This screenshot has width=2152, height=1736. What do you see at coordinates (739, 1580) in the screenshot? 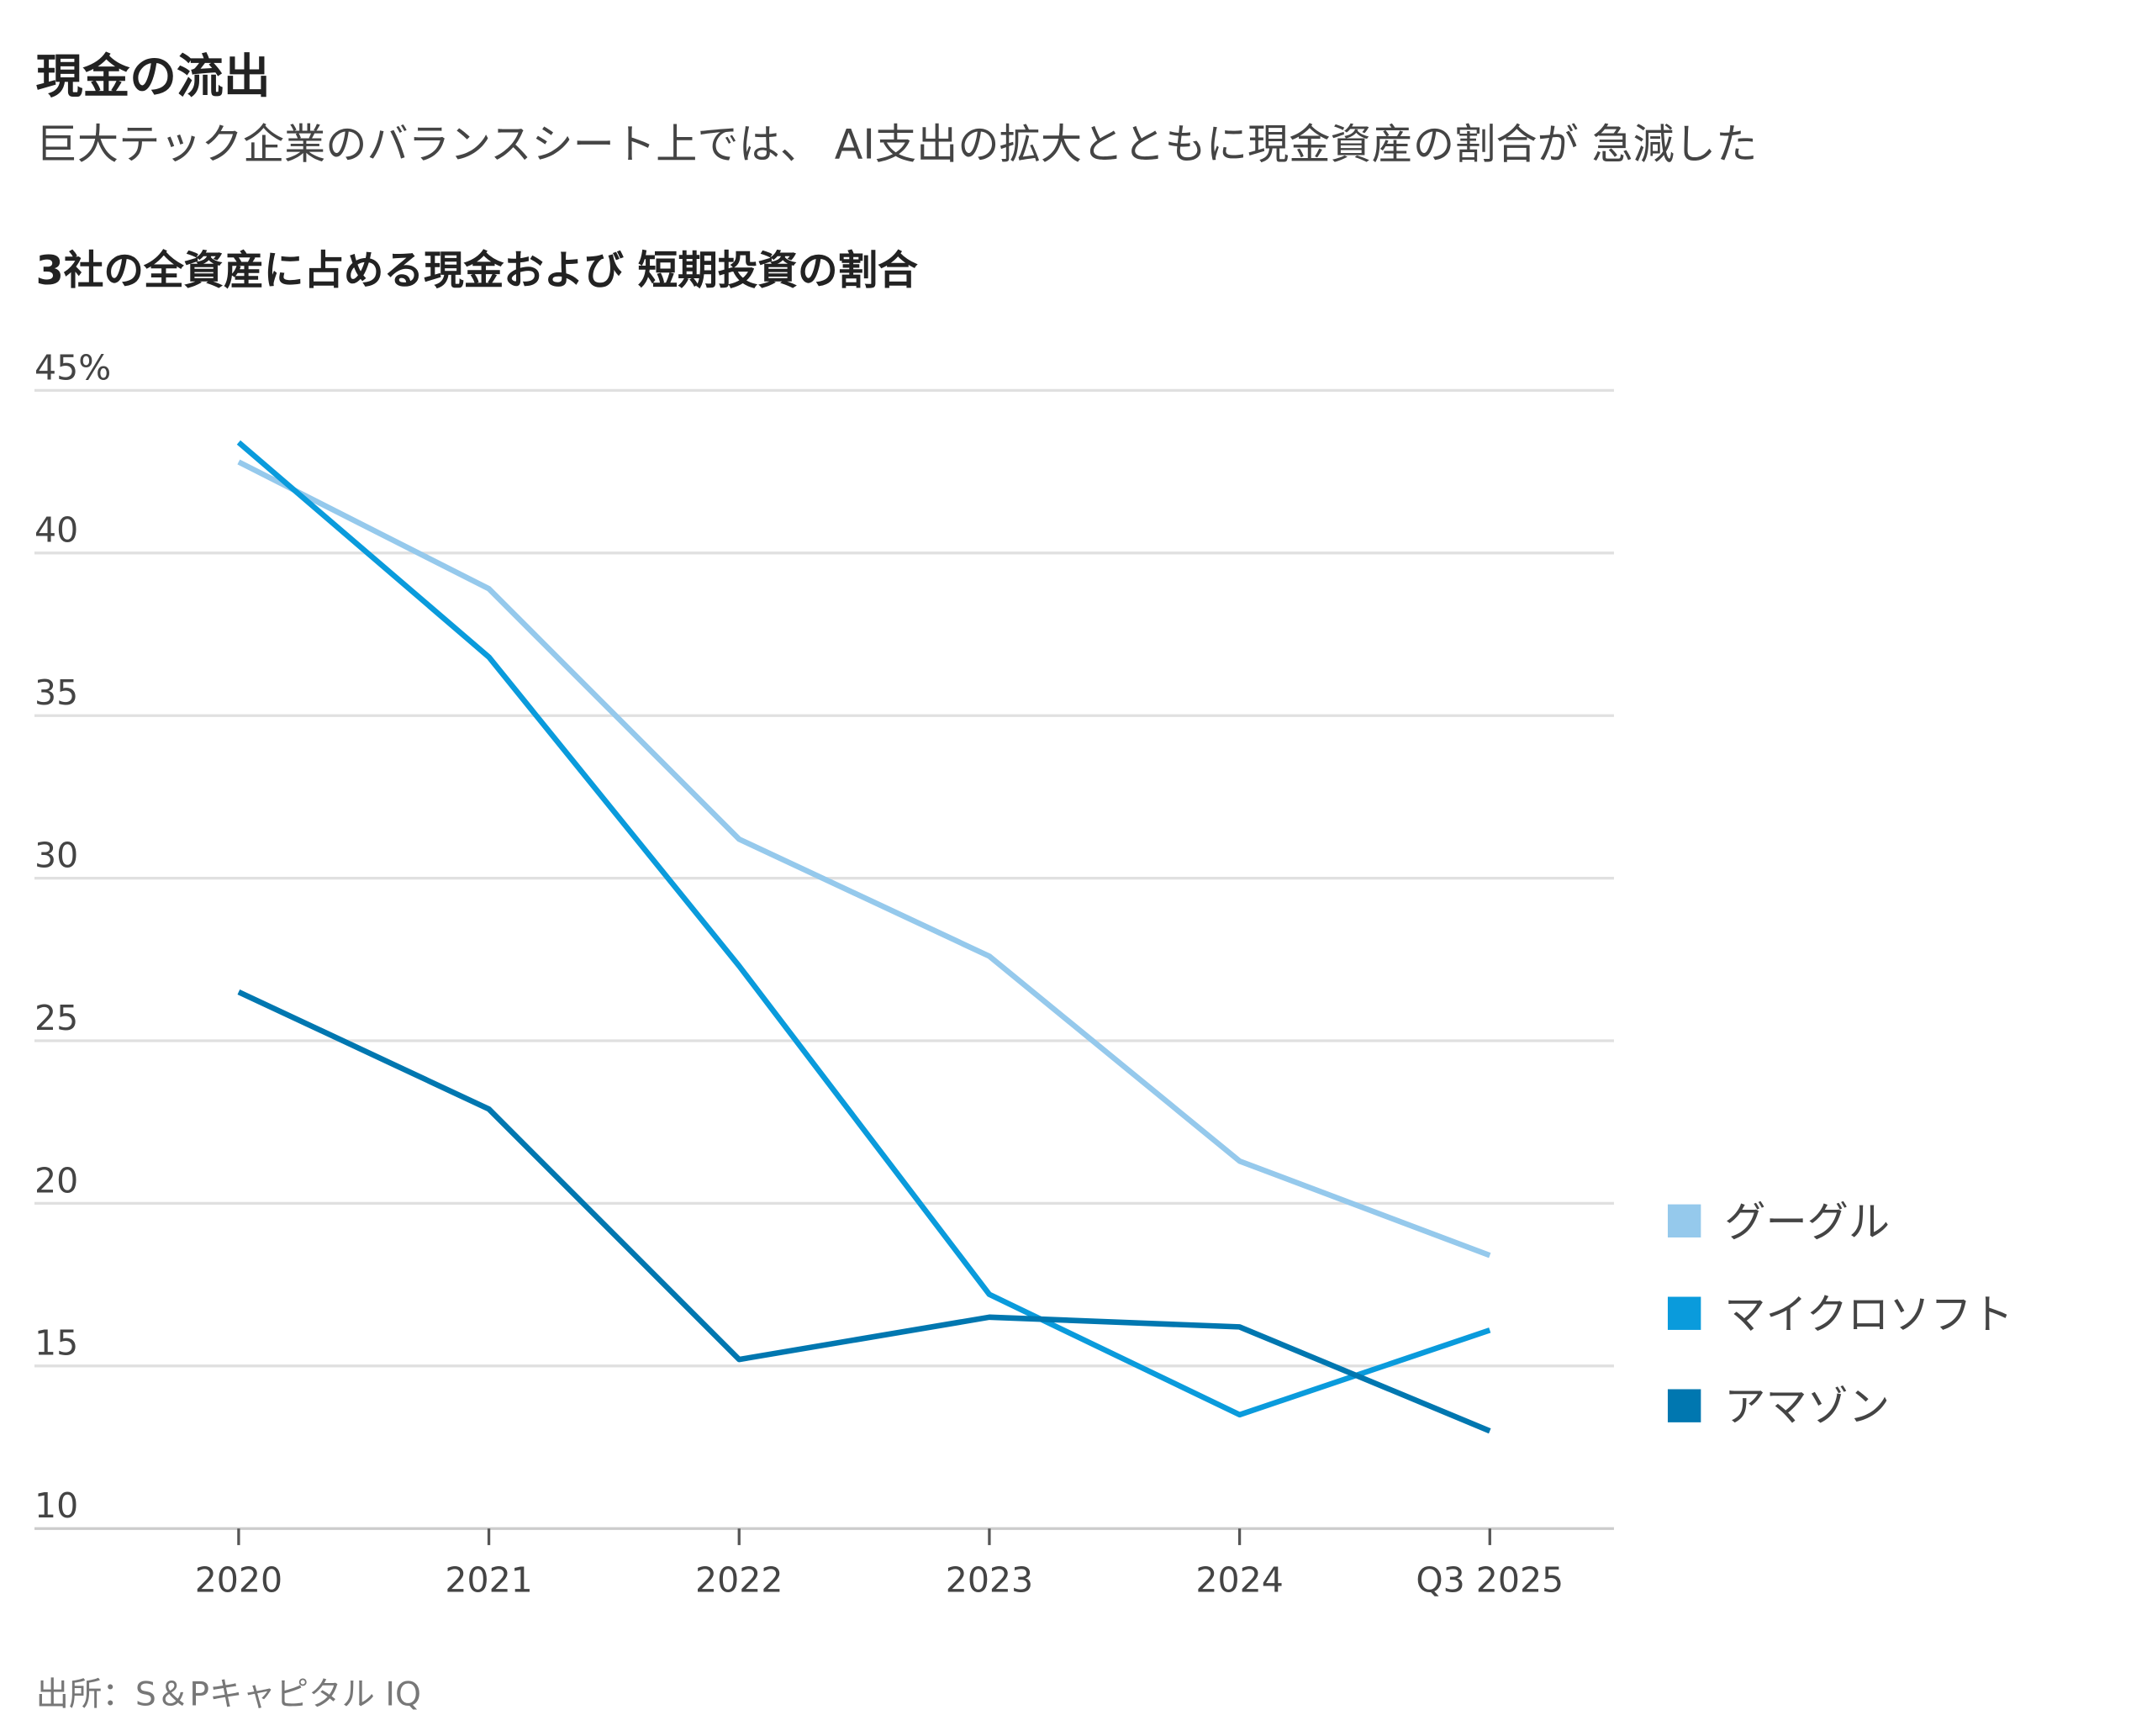
I see `x-tick-label: 2022` at bounding box center [739, 1580].